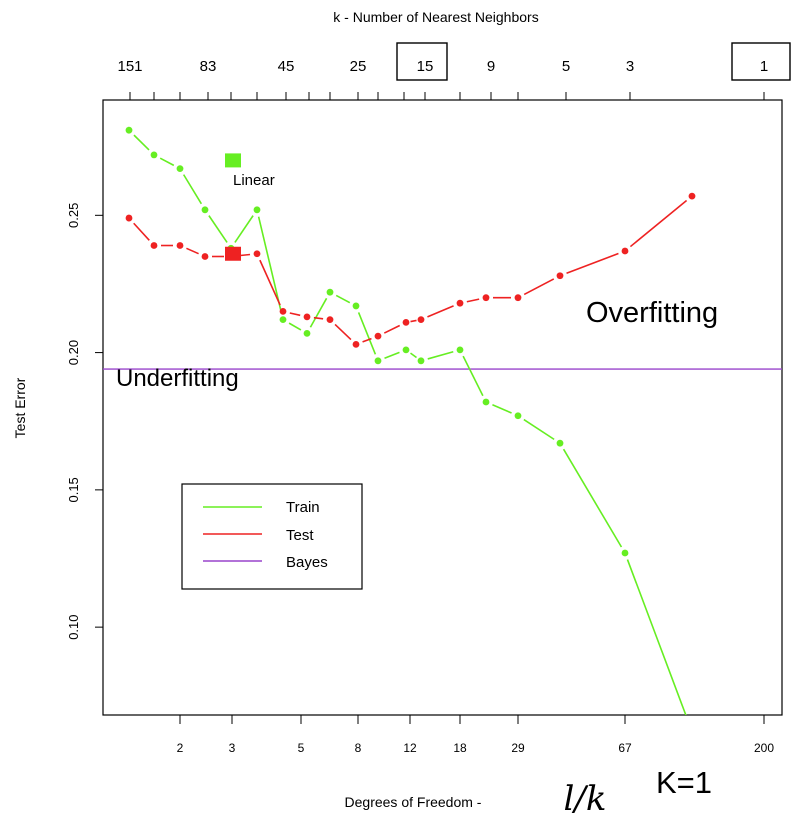  Describe the element at coordinates (208, 66) in the screenshot. I see `top-tick-label: 83` at that location.